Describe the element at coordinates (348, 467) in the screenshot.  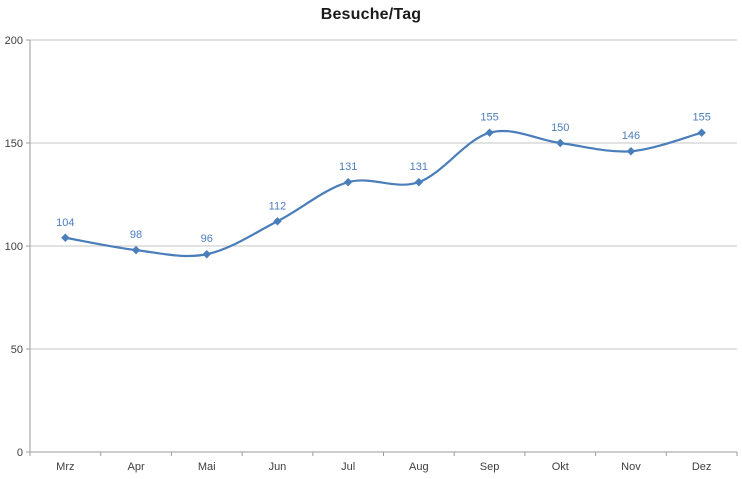
I see `x-axis-label: Jul` at that location.